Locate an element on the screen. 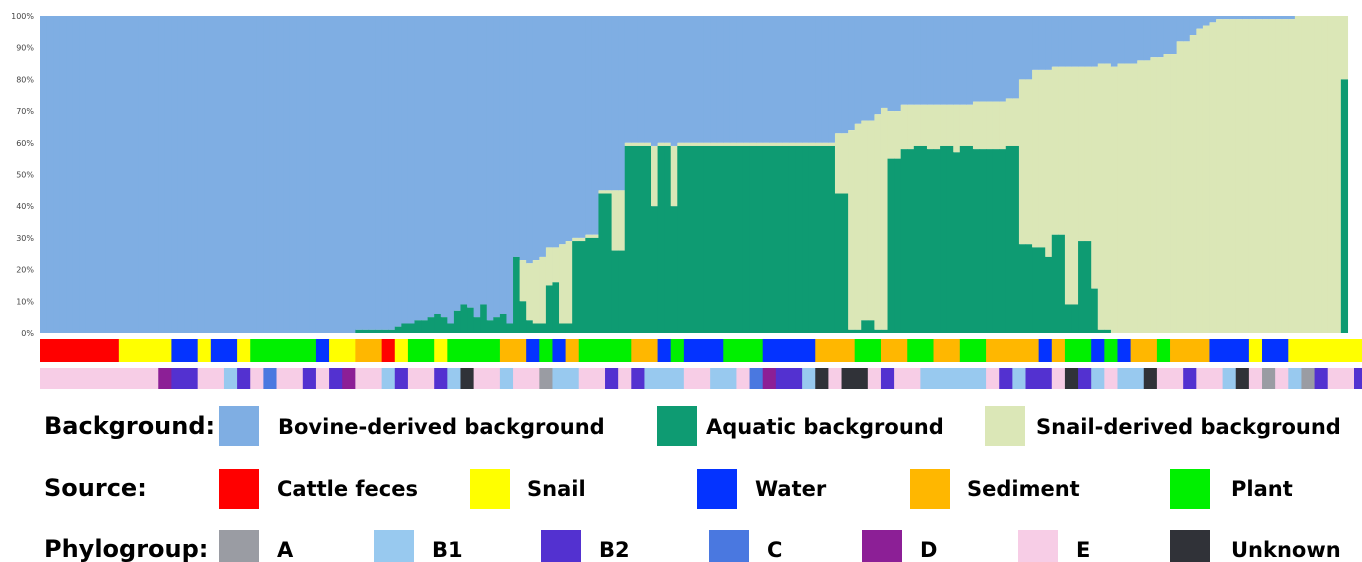 Image resolution: width=1362 pixels, height=562 pixels. y-tick-label: 50% is located at coordinates (25, 175).